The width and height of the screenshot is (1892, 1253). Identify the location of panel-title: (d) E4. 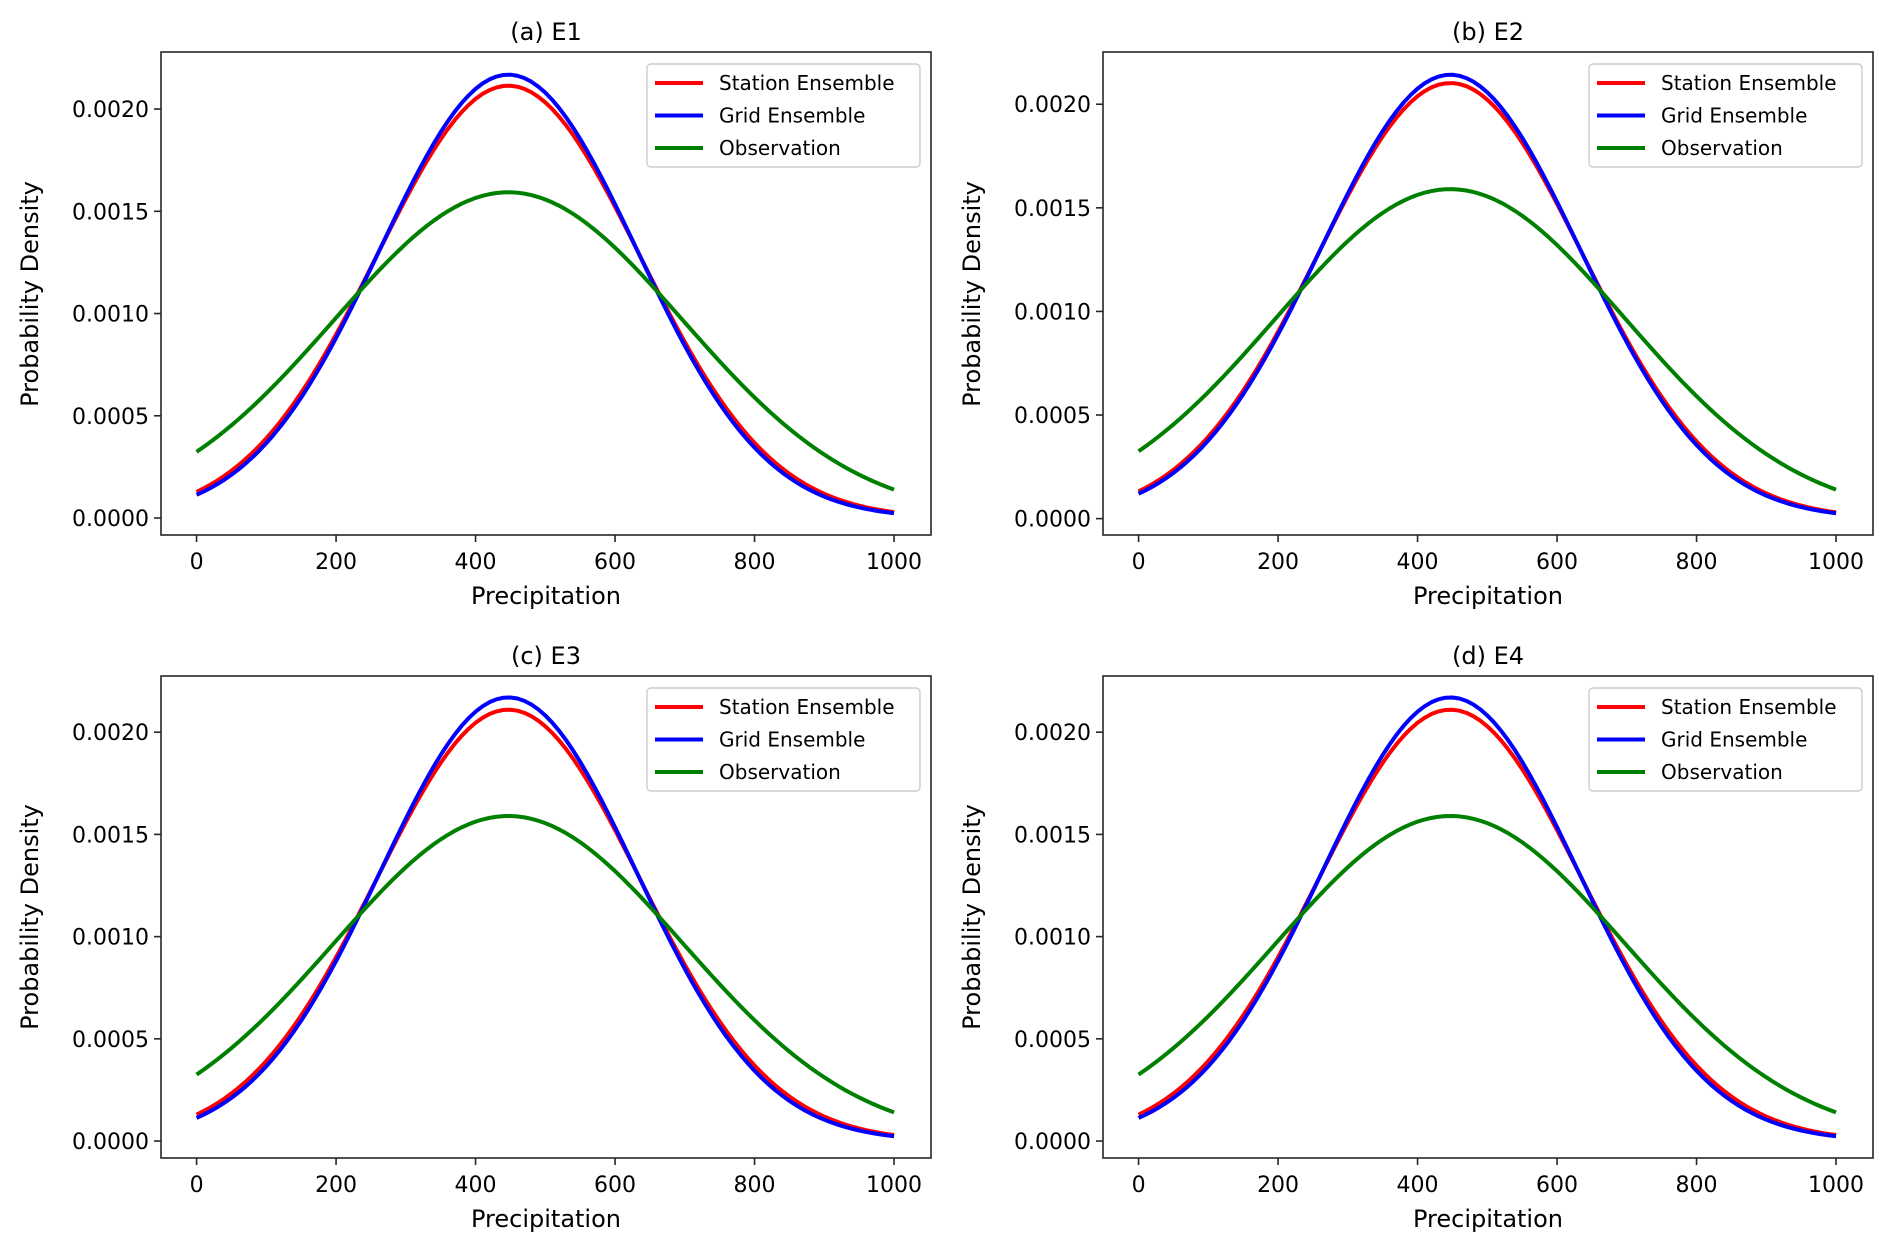
(1488, 656).